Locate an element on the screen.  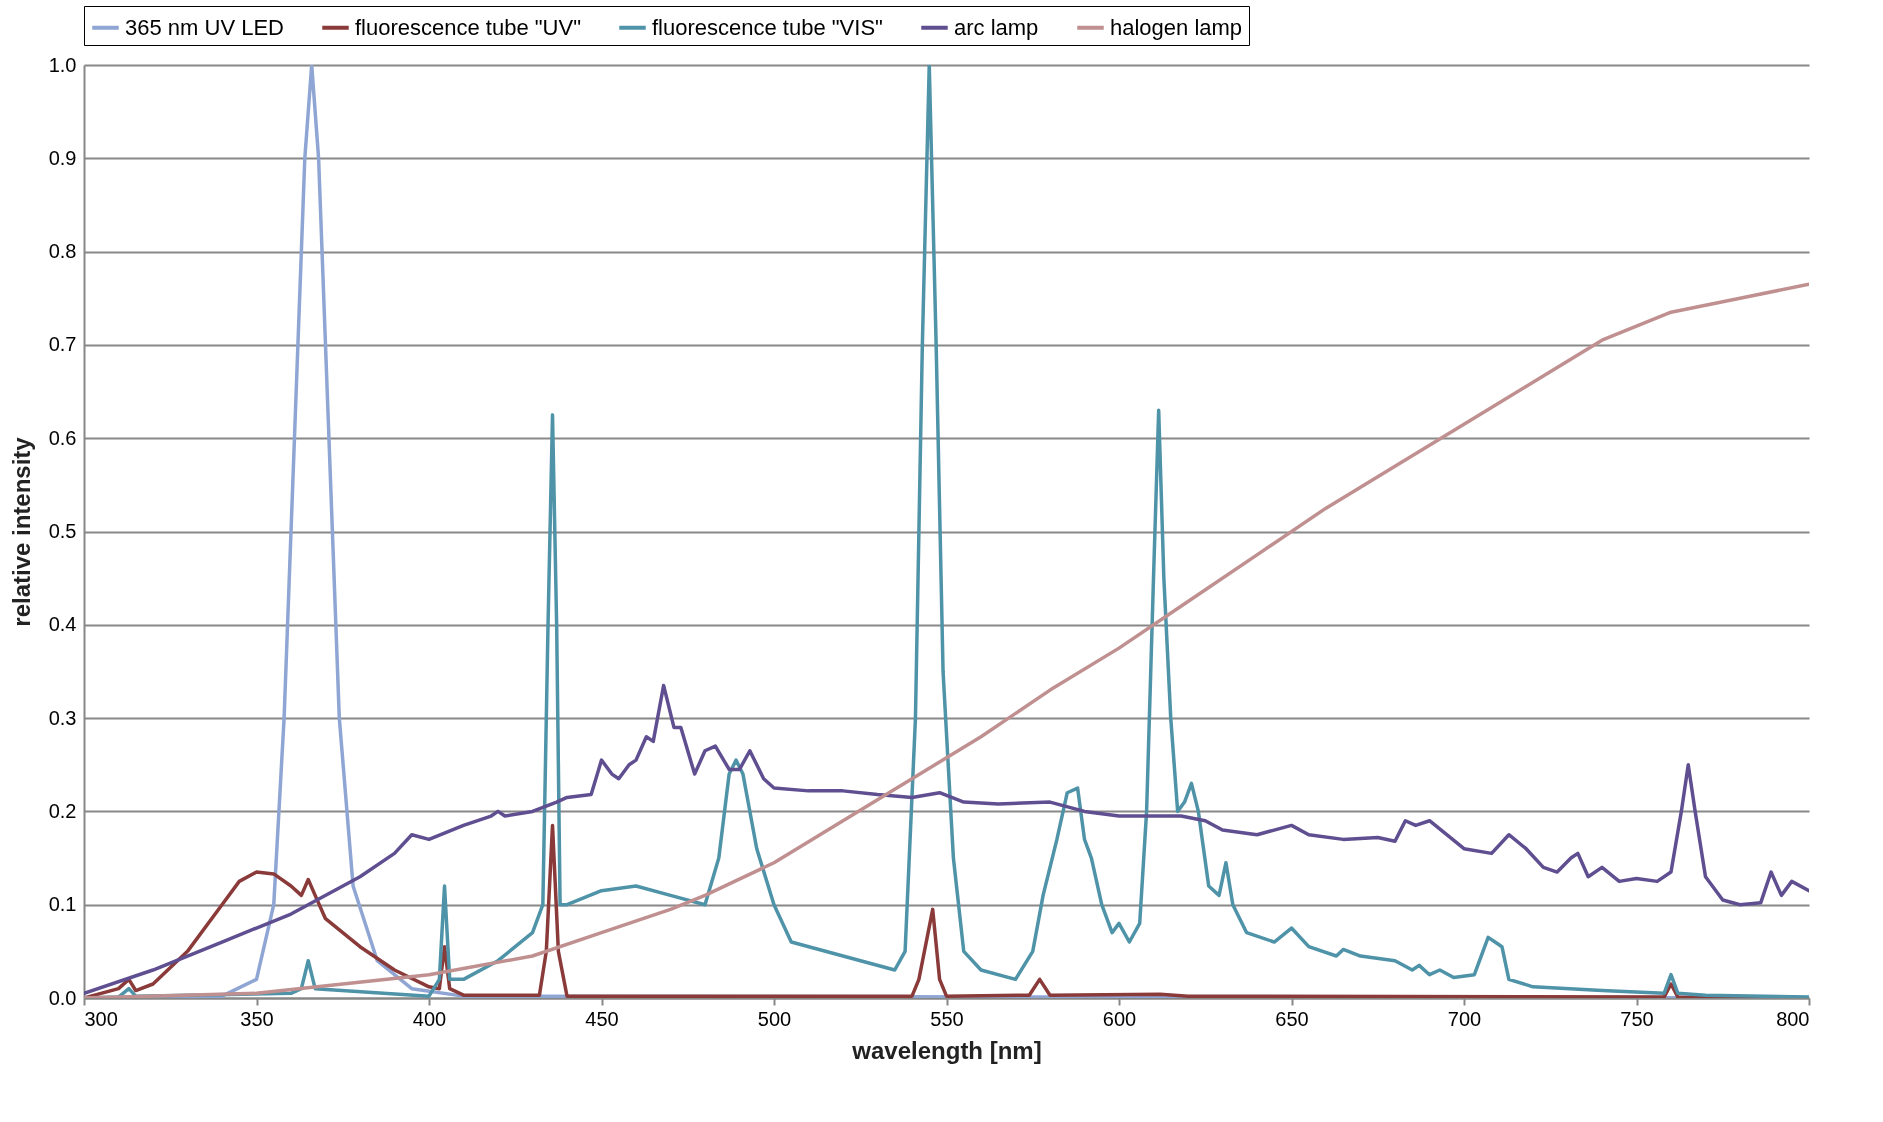
x-axis-title: wavelength [nm] is located at coordinates (946, 1050).